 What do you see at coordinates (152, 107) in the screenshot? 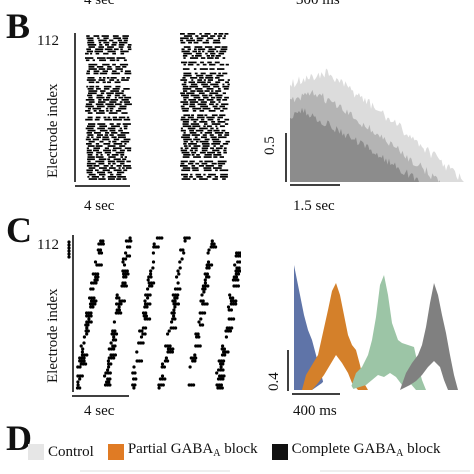
I see `panel-b-raster` at bounding box center [152, 107].